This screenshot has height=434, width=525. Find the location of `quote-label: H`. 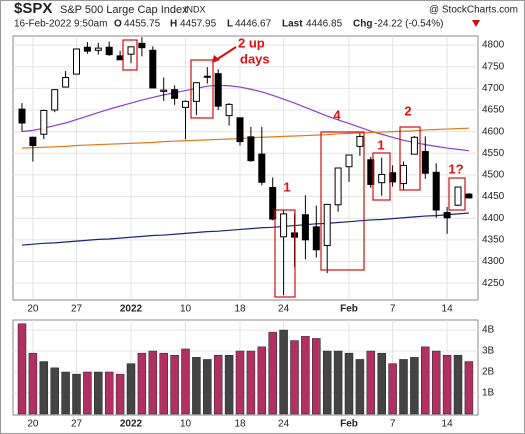

quote-label: H is located at coordinates (173, 24).